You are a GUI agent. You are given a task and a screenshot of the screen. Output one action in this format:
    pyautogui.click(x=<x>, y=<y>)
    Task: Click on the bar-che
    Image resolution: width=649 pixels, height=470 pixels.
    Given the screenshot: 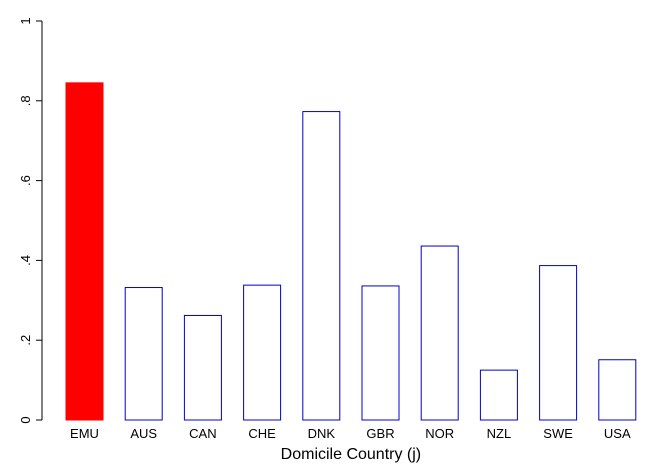 What is the action you would take?
    pyautogui.click(x=262, y=352)
    